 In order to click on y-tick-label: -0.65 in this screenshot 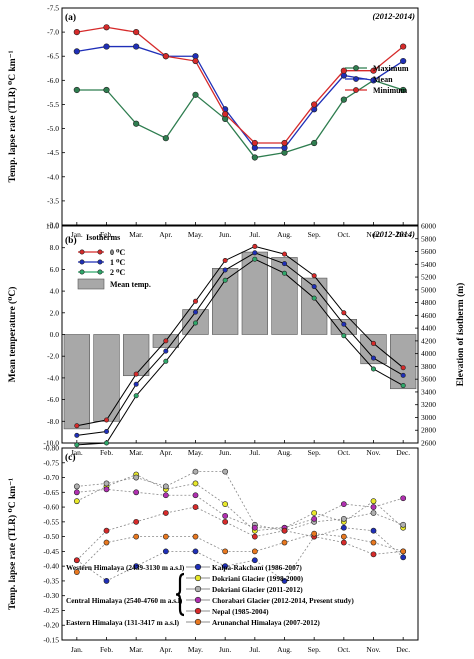, I will do `click(51, 492)`.